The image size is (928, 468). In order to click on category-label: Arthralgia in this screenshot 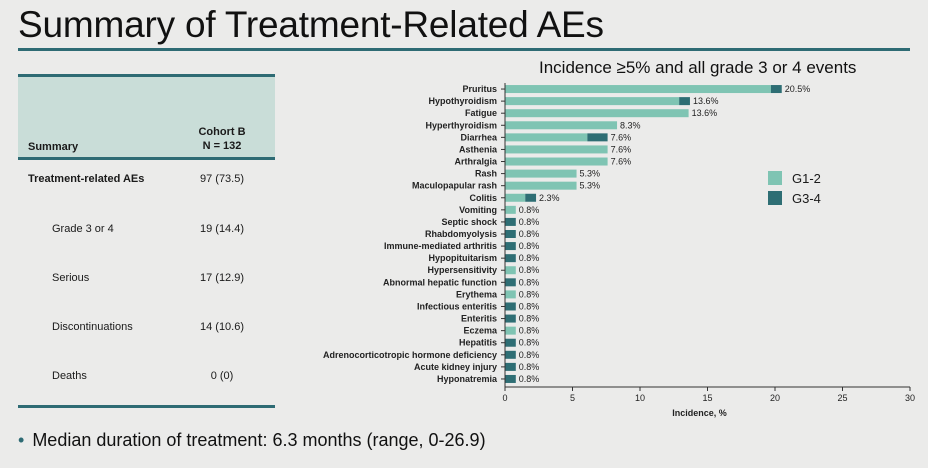, I will do `click(476, 162)`.